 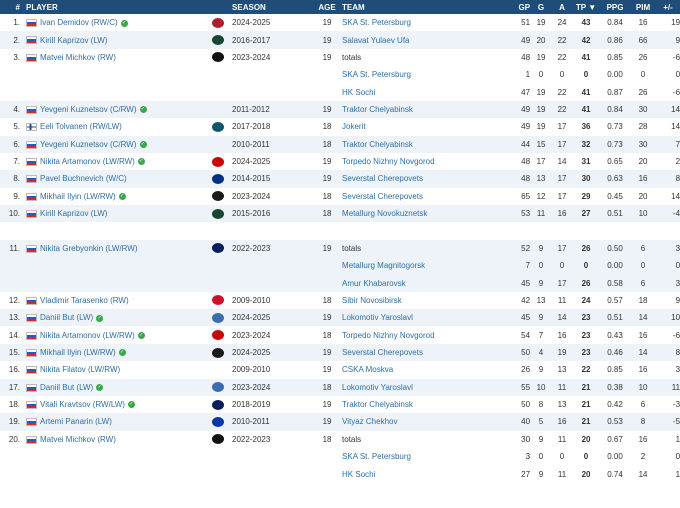 I want to click on header-ppg: PPG, so click(x=615, y=7).